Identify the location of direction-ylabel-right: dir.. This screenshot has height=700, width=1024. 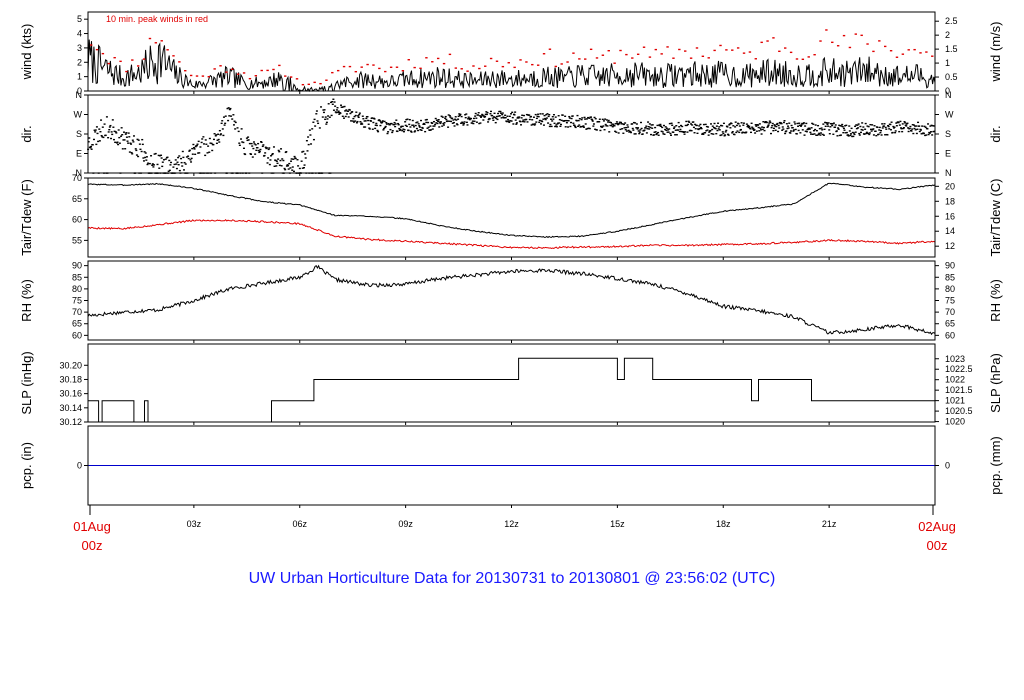
(995, 133).